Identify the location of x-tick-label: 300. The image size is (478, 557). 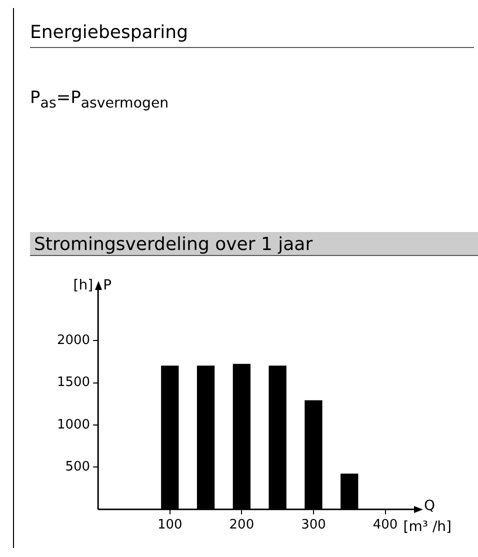
(313, 525).